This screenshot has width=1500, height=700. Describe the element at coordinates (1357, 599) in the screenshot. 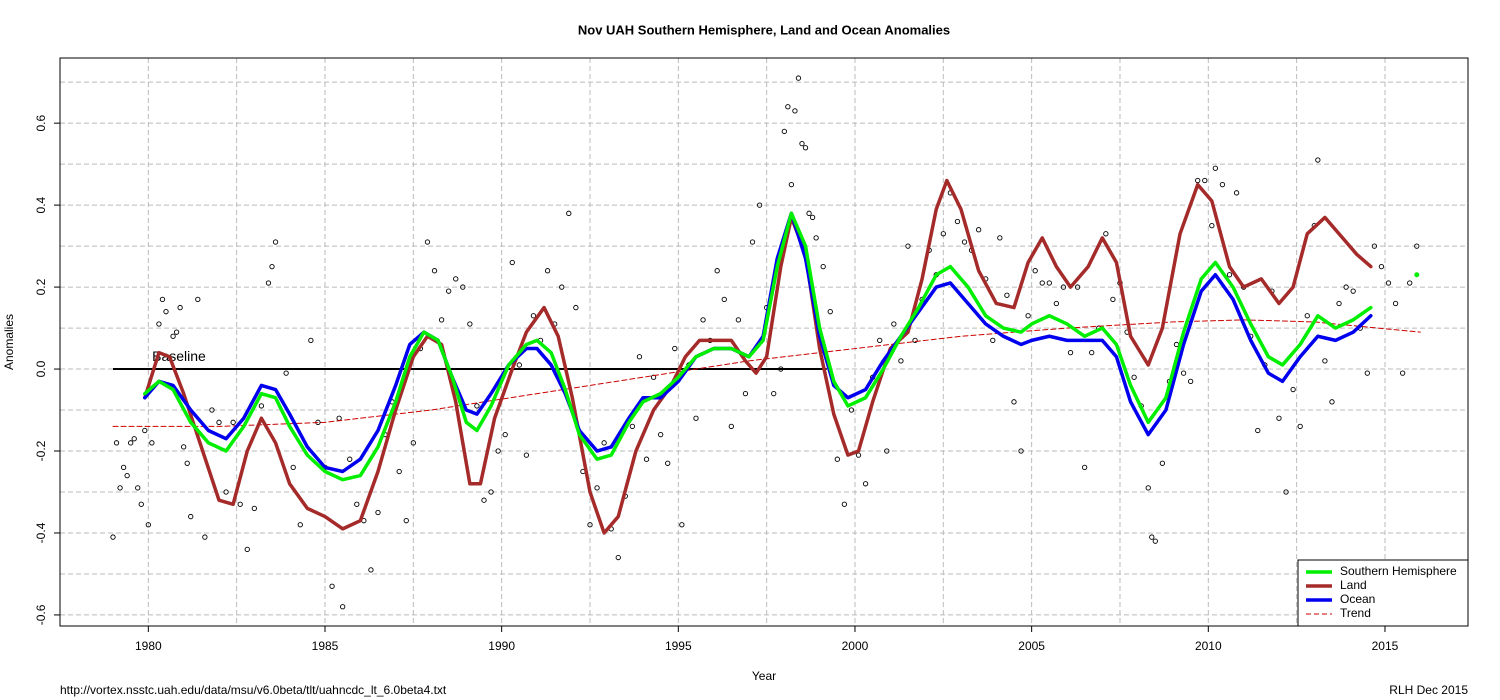

I see `legend-label: Ocean` at that location.